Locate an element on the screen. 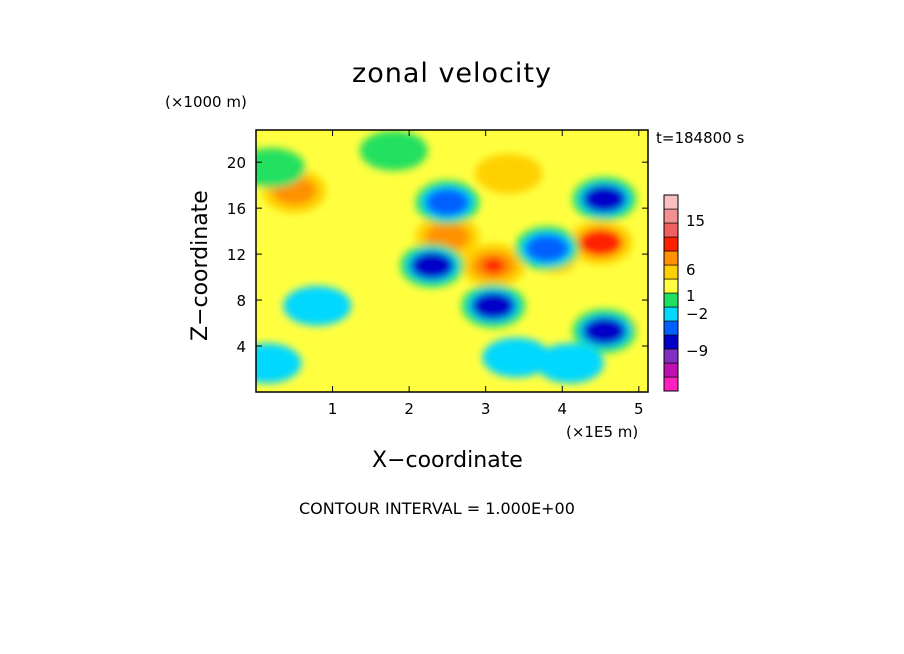 The width and height of the screenshot is (904, 654). chart-title: zonal velocity is located at coordinates (452, 73).